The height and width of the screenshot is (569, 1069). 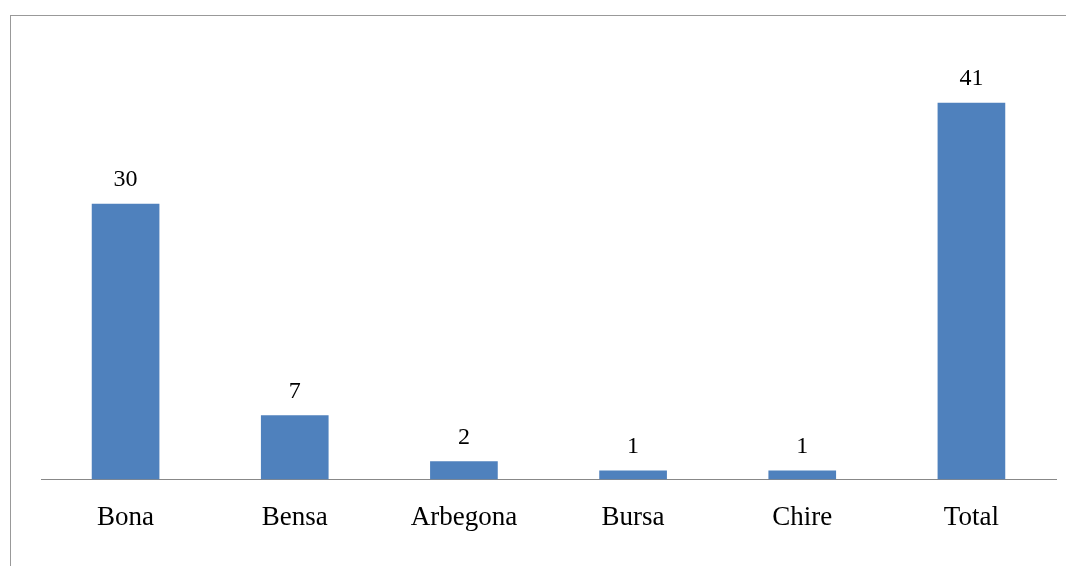 I want to click on data-label: 2, so click(x=463, y=435).